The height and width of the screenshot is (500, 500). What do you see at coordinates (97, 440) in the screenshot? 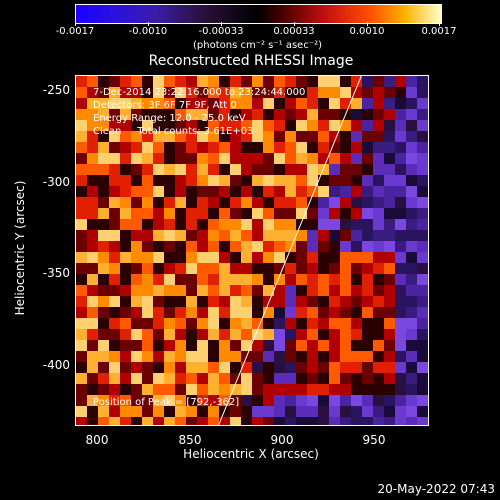
I see `x-tick-label: 800` at bounding box center [97, 440].